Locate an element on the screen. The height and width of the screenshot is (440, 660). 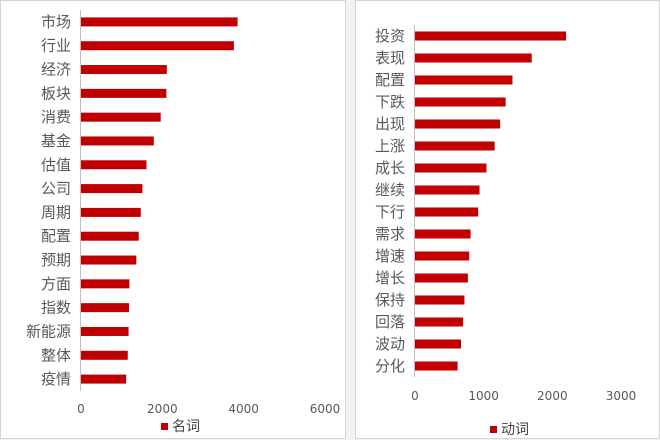
category-label: 整体 is located at coordinates (56, 355).